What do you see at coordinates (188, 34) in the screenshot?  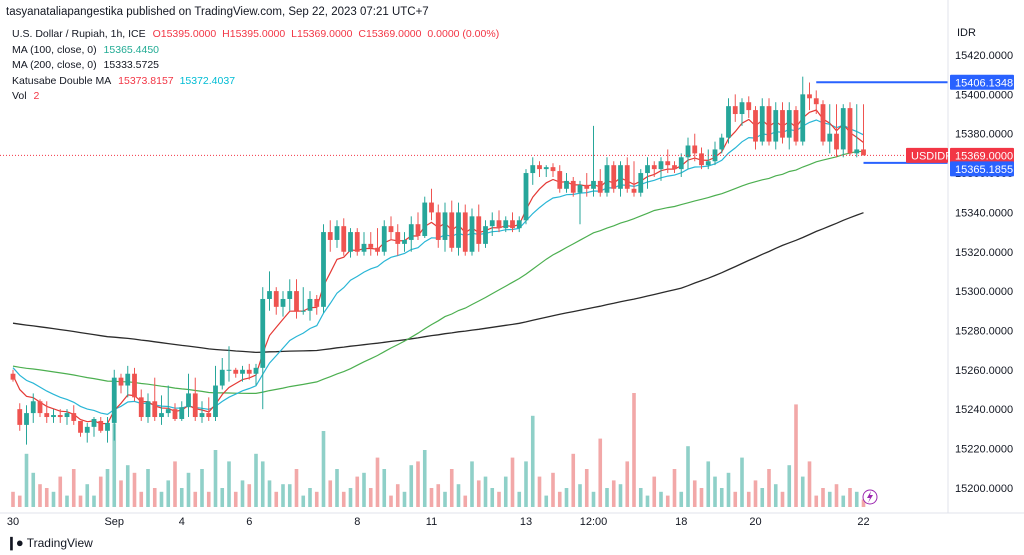 I see `ohlc-open: 15395.0000` at bounding box center [188, 34].